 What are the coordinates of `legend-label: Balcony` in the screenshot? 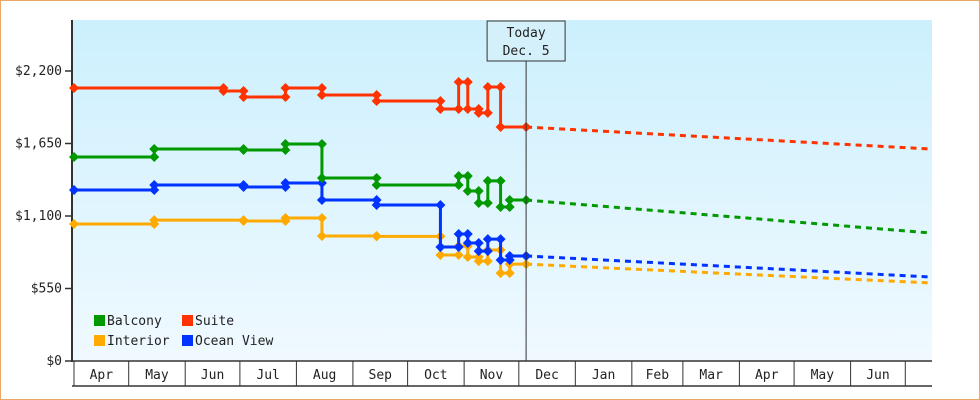 It's located at (134, 321).